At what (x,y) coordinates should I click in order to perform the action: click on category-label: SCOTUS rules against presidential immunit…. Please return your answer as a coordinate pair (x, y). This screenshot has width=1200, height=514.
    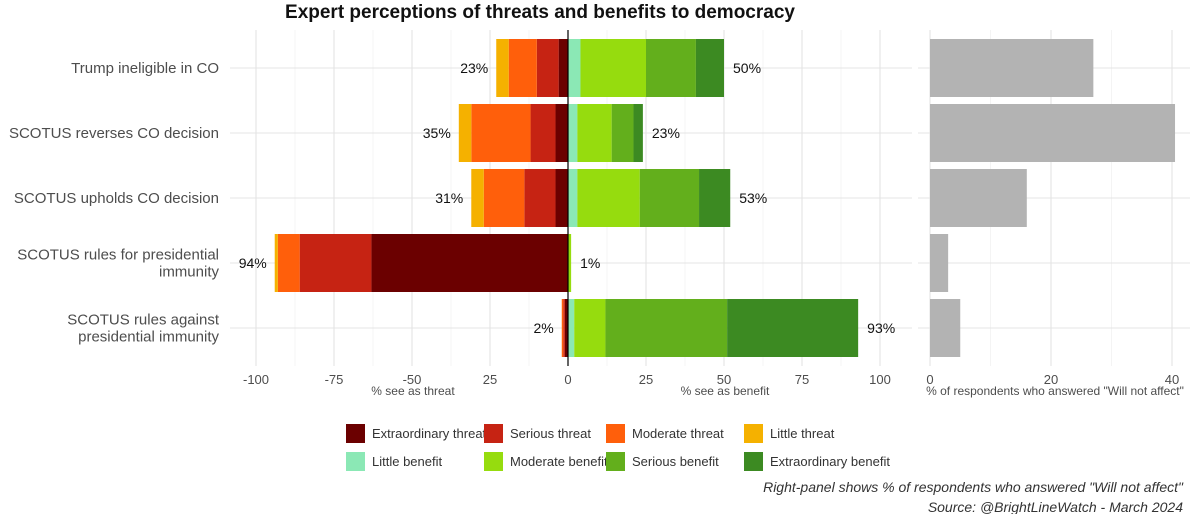
    Looking at the image, I should click on (143, 329).